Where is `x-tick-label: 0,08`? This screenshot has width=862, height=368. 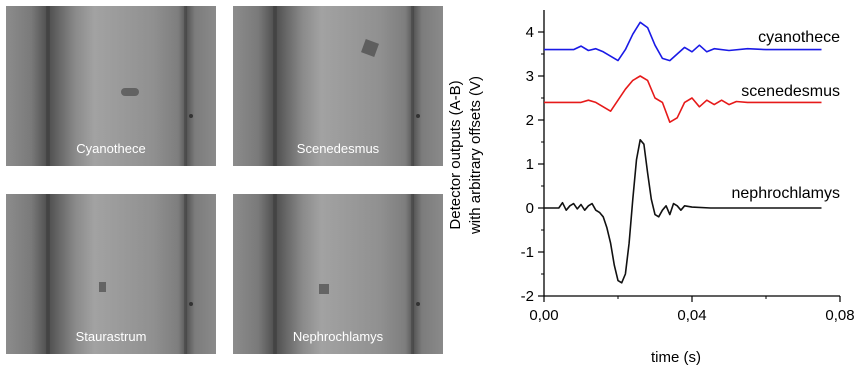
x-tick-label: 0,08 is located at coordinates (839, 315).